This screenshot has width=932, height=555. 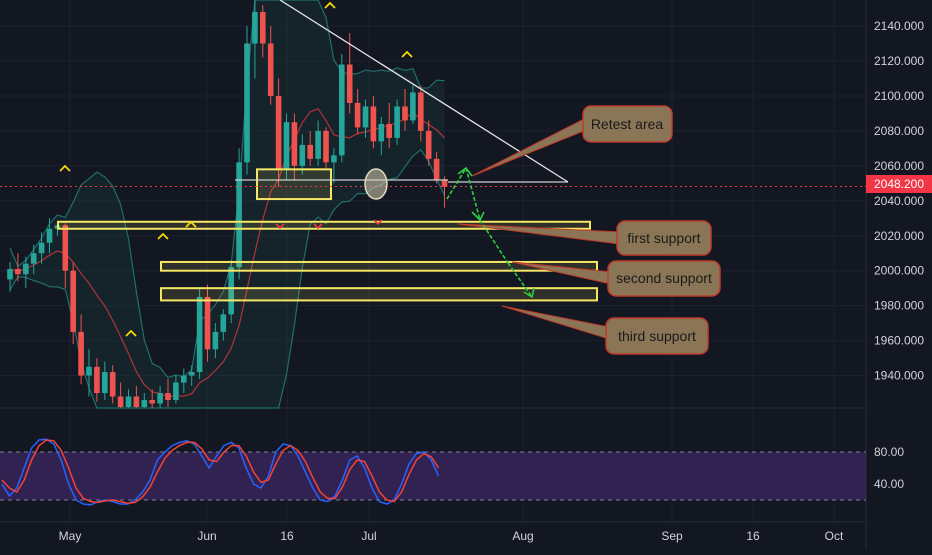 I want to click on time-tick-label: Sep, so click(x=672, y=536).